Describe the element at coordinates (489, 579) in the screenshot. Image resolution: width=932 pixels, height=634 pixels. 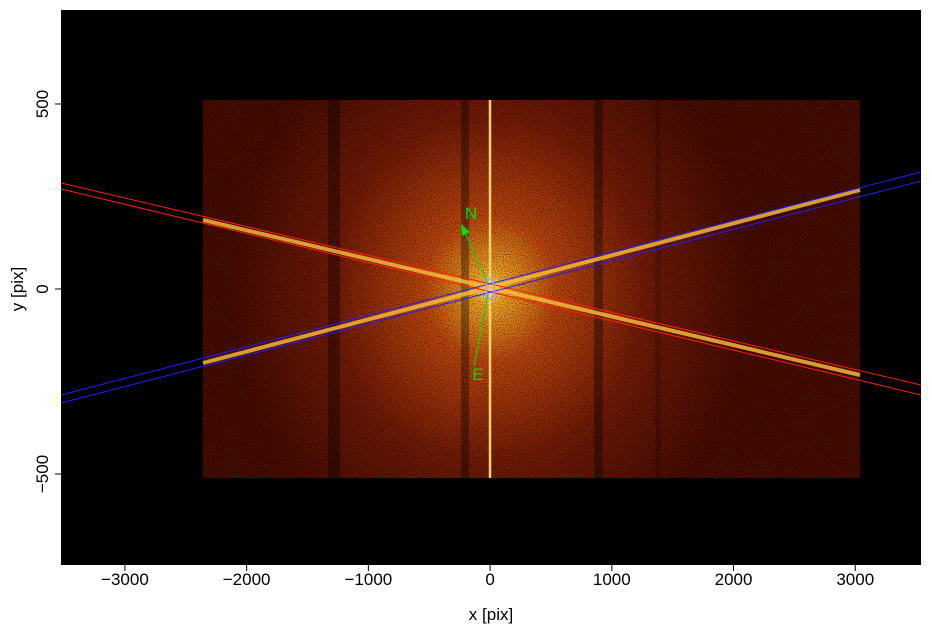
I see `x-tick-label: 0` at that location.